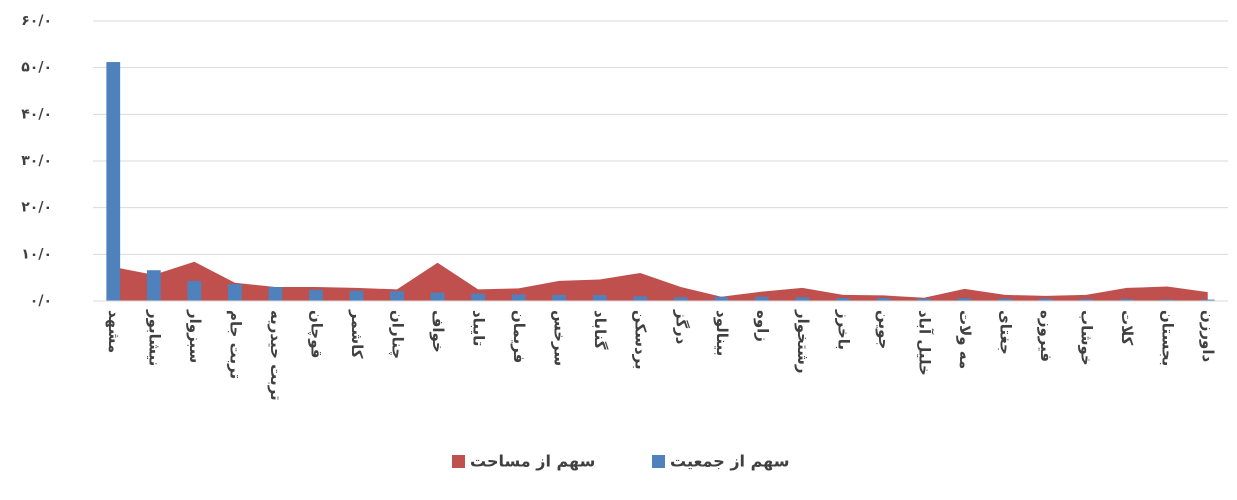 Image resolution: width=1237 pixels, height=500 pixels. Describe the element at coordinates (641, 340) in the screenshot. I see `x-tick-label: بردسکن` at that location.